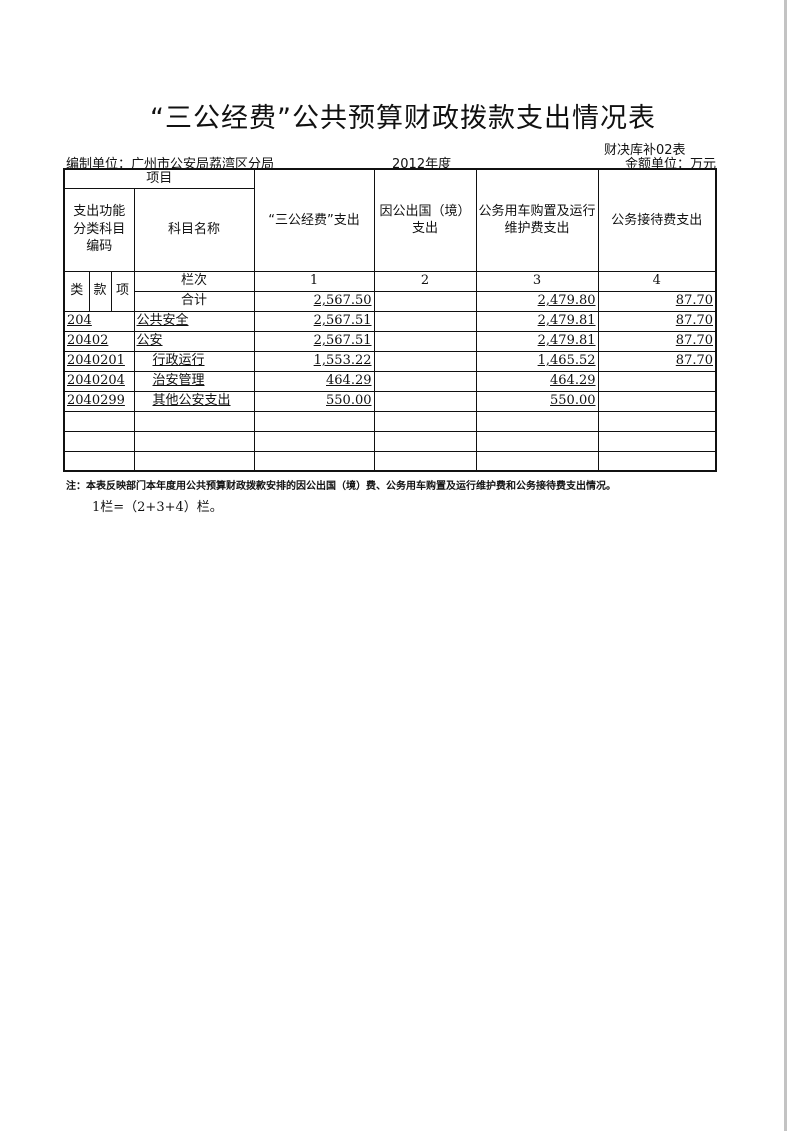 The height and width of the screenshot is (1131, 800). Describe the element at coordinates (194, 381) in the screenshot. I see `row-name: 治安管理` at that location.